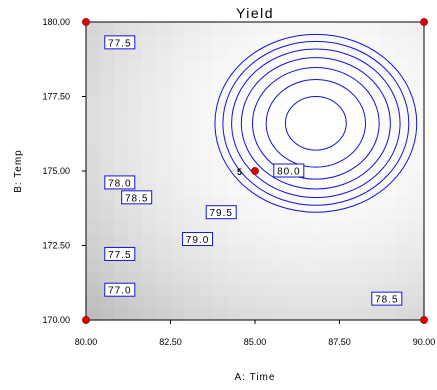 The image size is (437, 390). What do you see at coordinates (120, 253) in the screenshot?
I see `contour-label-box` at bounding box center [120, 253].